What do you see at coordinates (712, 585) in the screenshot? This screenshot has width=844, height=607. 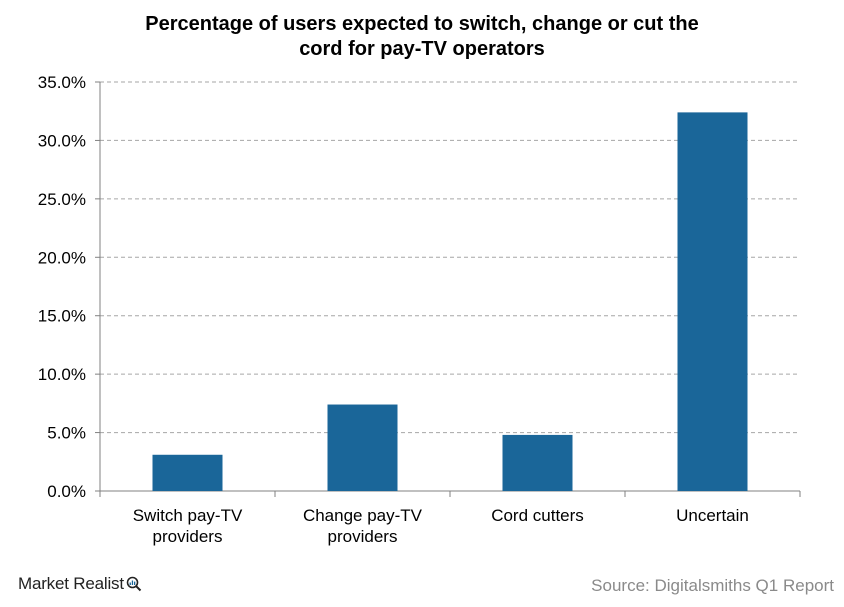 I see `source-note: Source: Digitalsmiths Q1 Report` at bounding box center [712, 585].